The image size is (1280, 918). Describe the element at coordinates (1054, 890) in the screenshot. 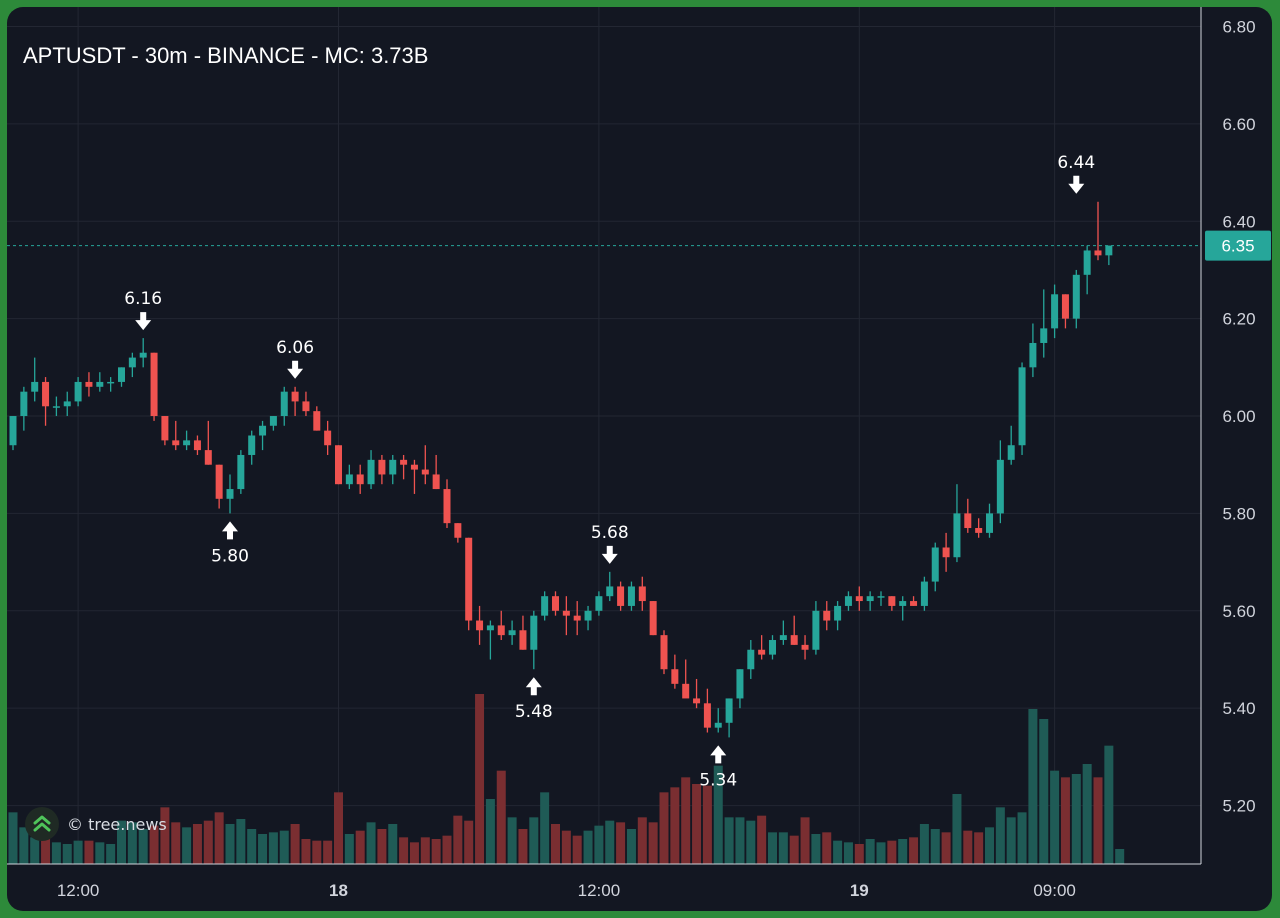

I see `time-tick-label: 09:00` at that location.